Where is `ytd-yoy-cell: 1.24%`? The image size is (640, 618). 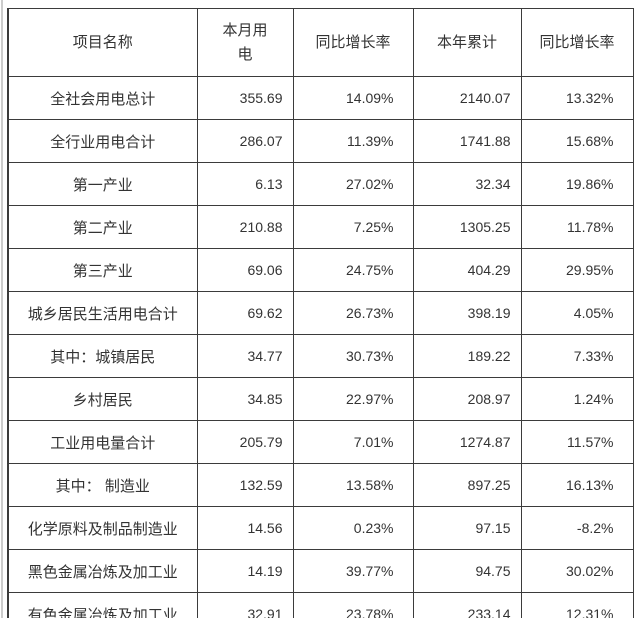
ytd-yoy-cell: 1.24% is located at coordinates (577, 399).